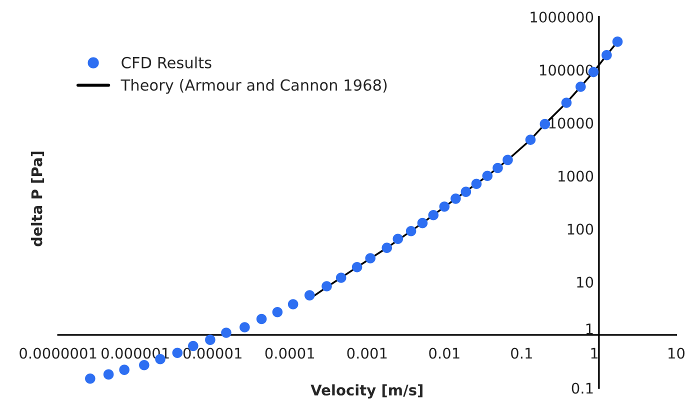 The image size is (700, 411). Describe the element at coordinates (589, 329) in the screenshot. I see `y-tick-label: 1` at that location.